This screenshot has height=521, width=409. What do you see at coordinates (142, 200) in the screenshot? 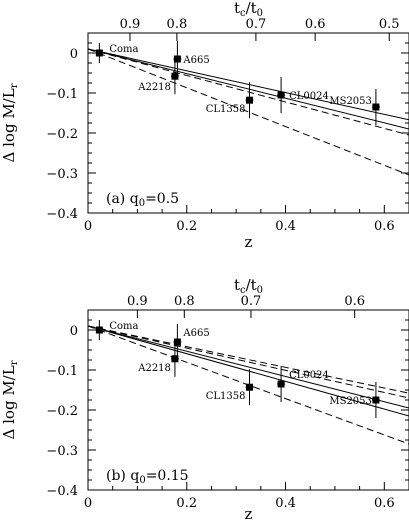
I see `panel-label: (a) q0=0.5` at bounding box center [142, 200].